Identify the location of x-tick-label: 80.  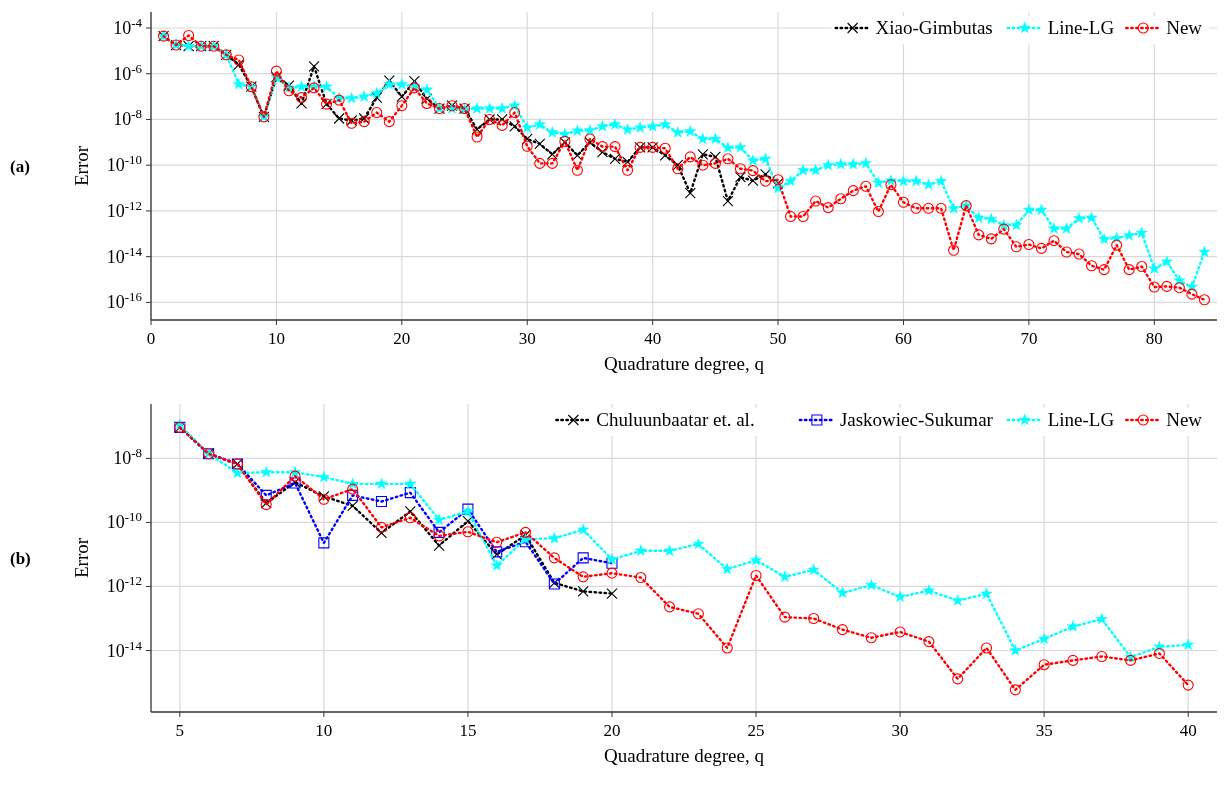
(1154, 338).